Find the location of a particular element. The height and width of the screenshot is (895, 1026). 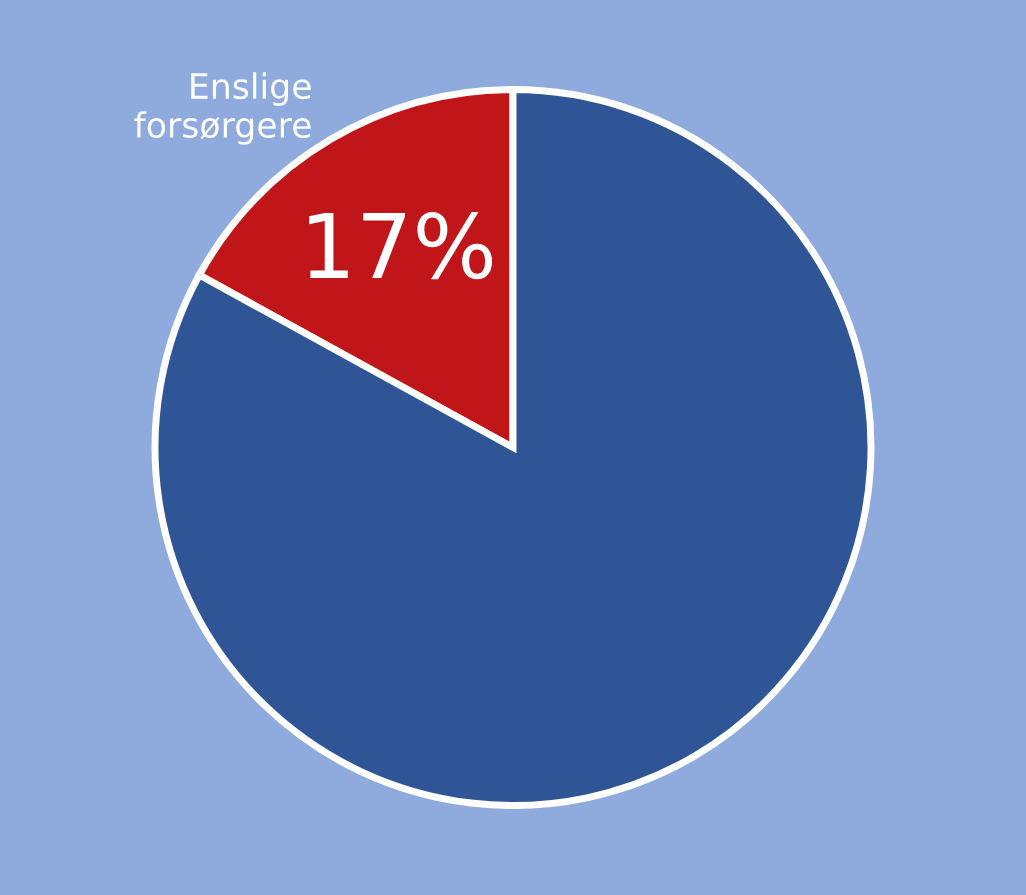

data-label: 17% is located at coordinates (401, 245).